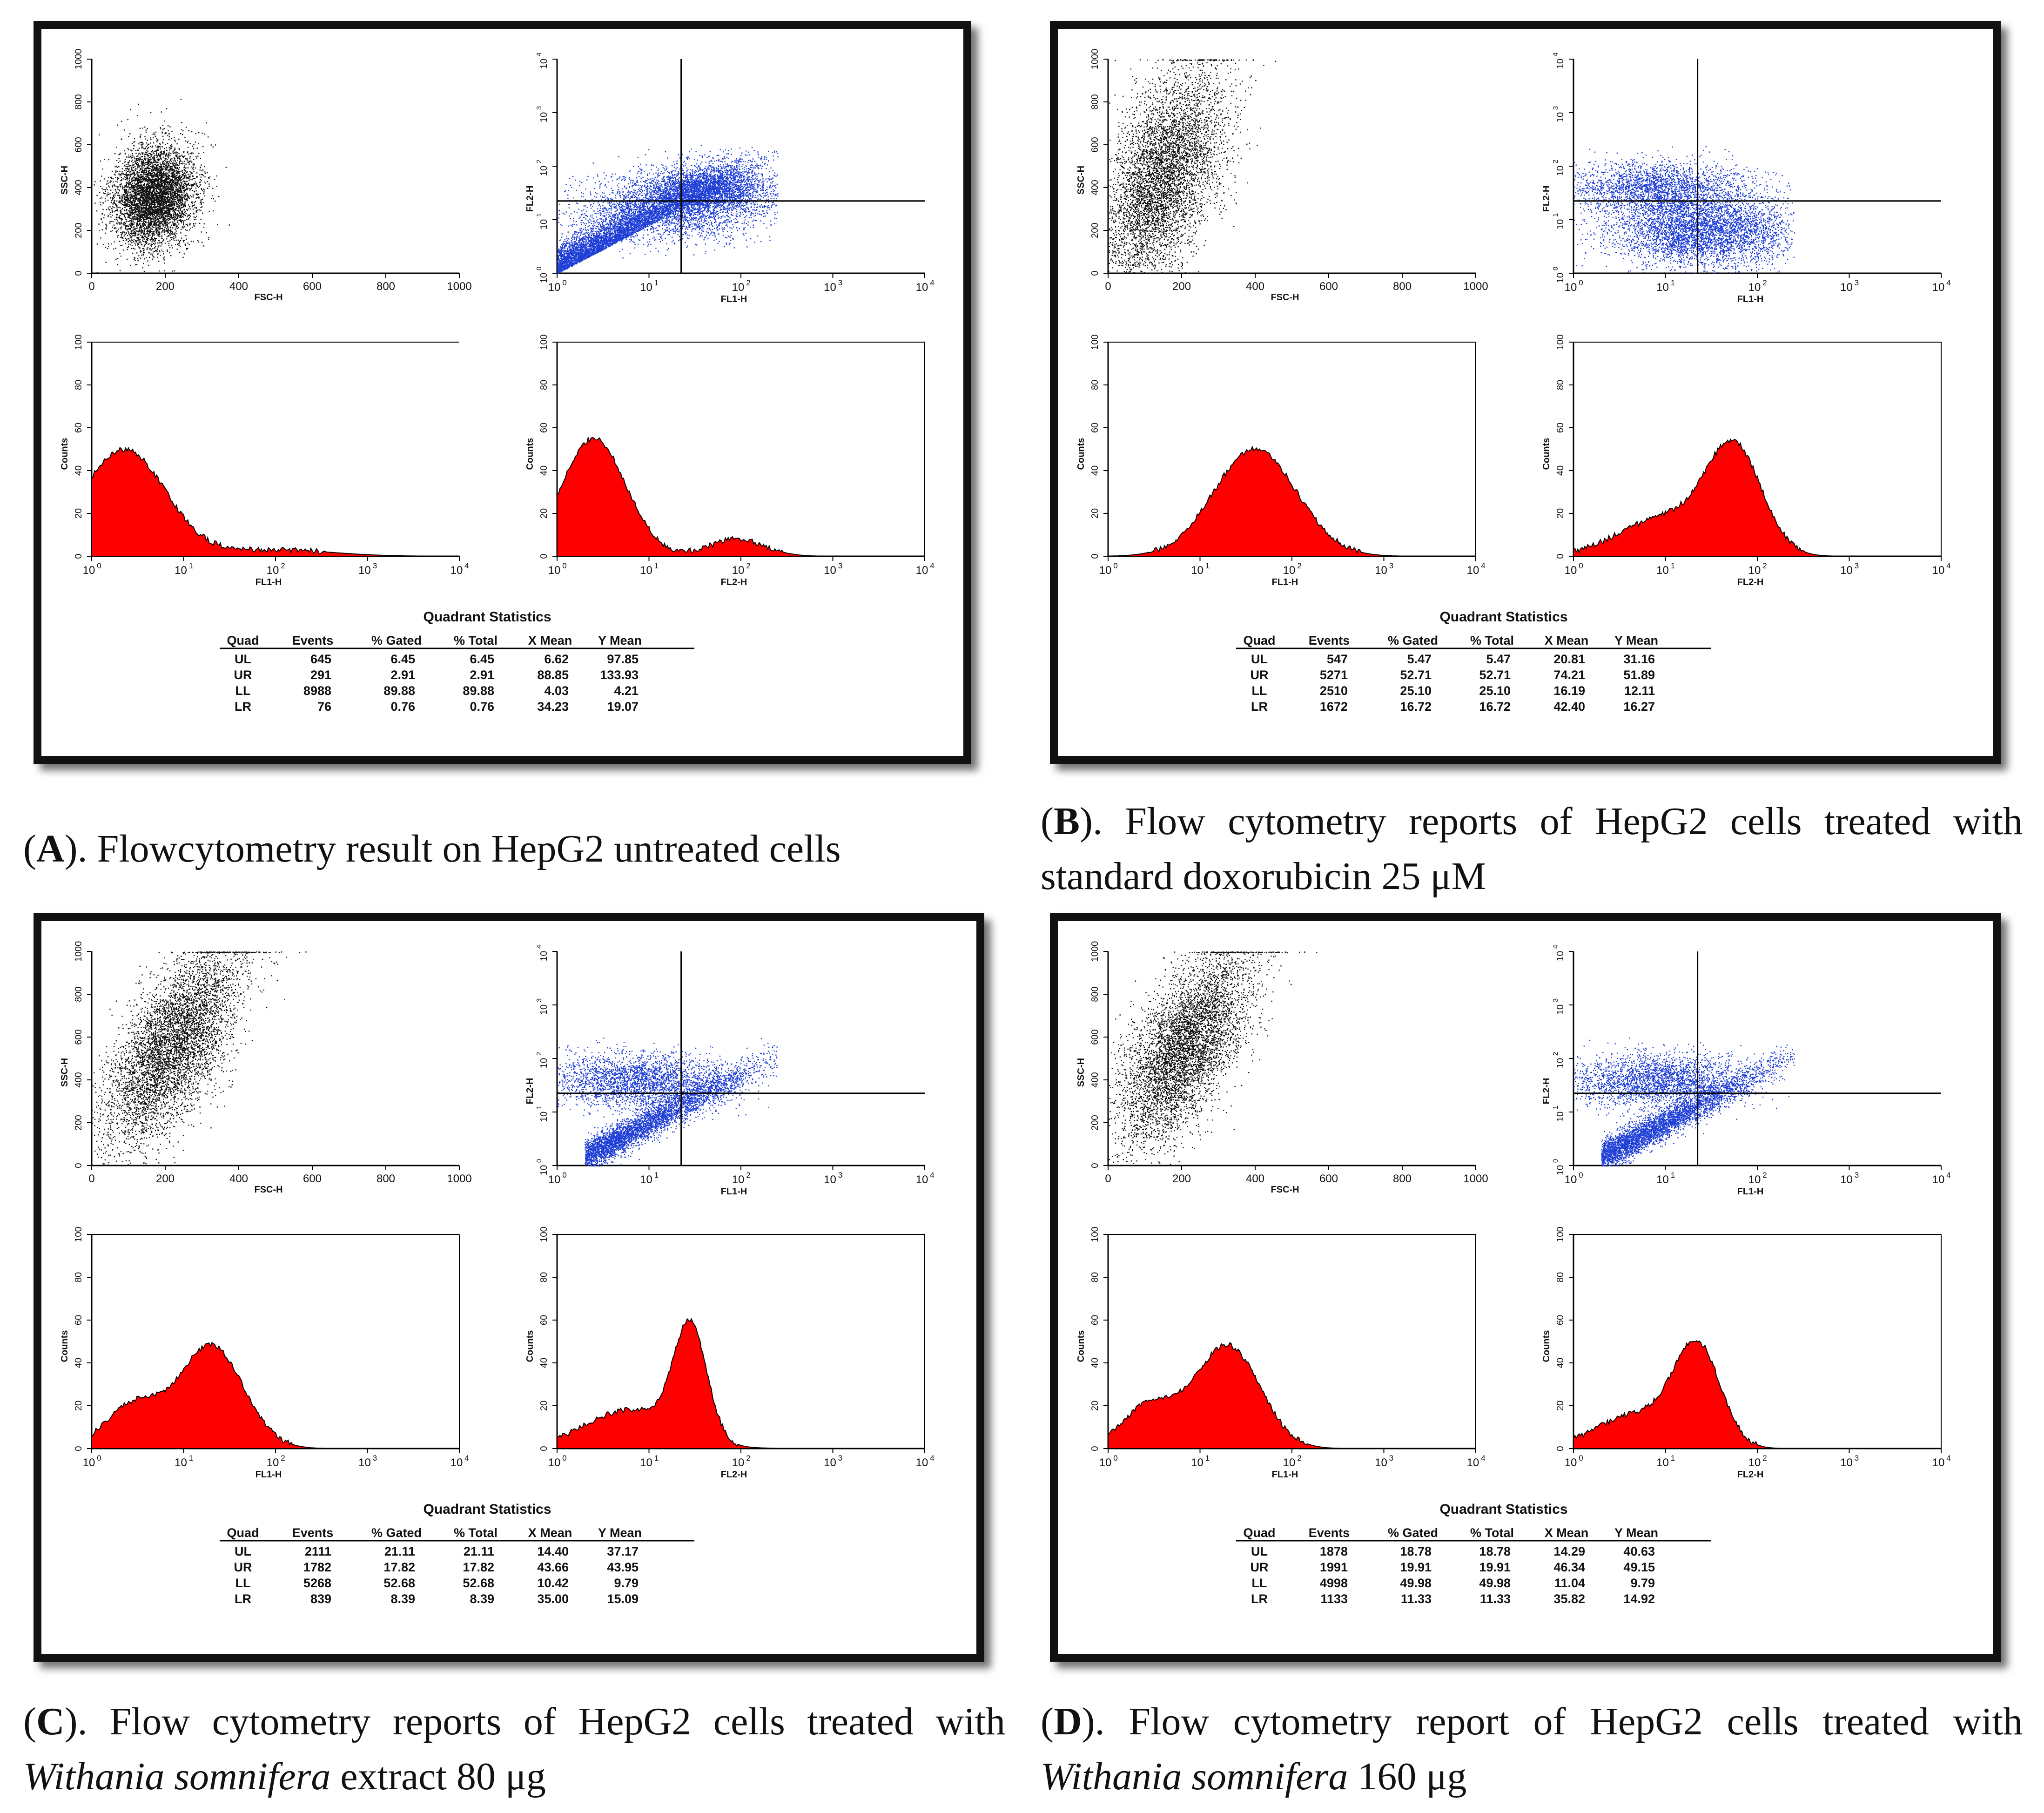  What do you see at coordinates (1337, 659) in the screenshot?
I see `stats-cell: 547` at bounding box center [1337, 659].